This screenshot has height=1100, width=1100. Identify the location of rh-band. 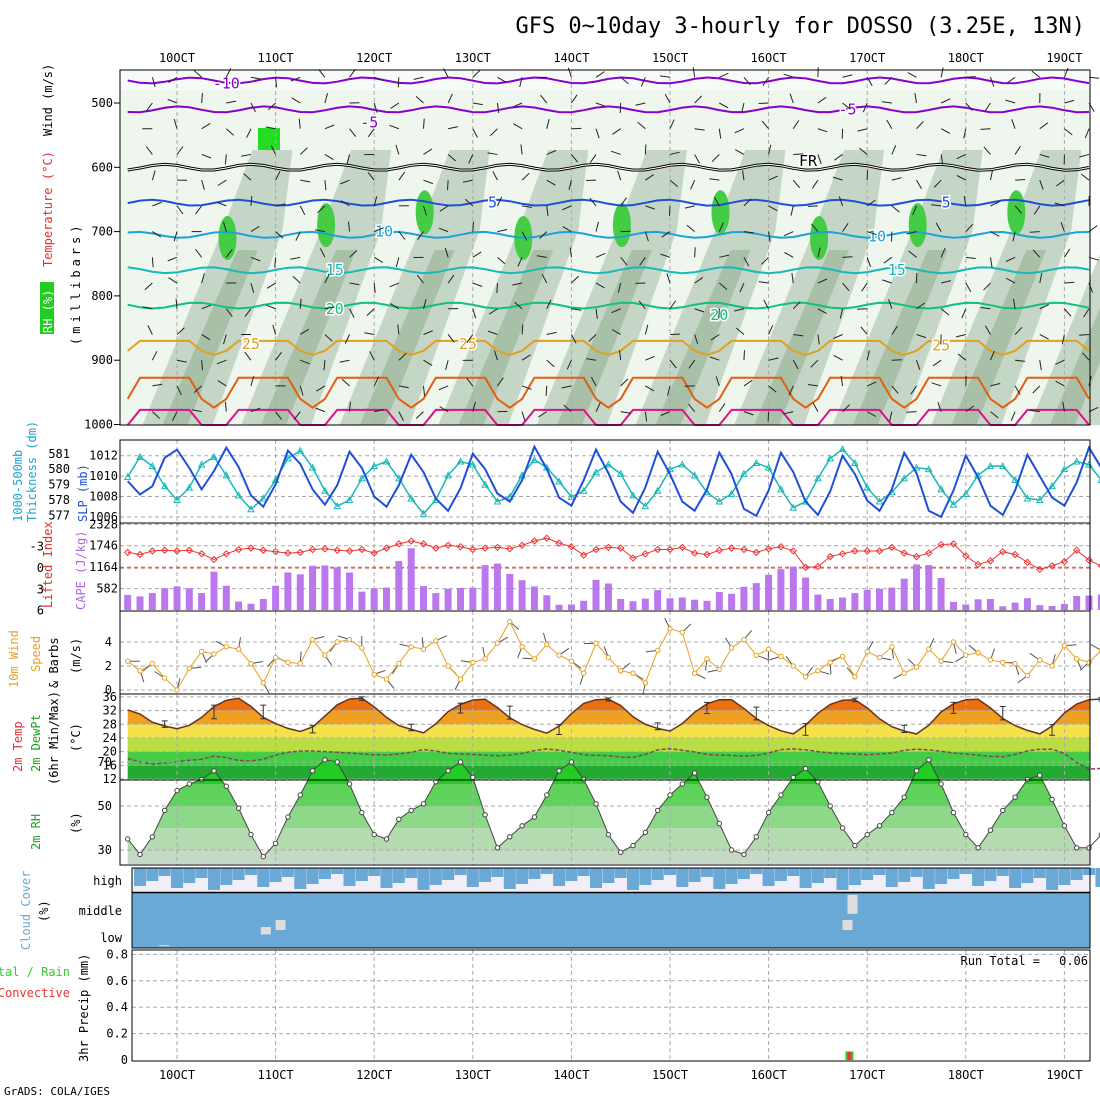
(608, 857).